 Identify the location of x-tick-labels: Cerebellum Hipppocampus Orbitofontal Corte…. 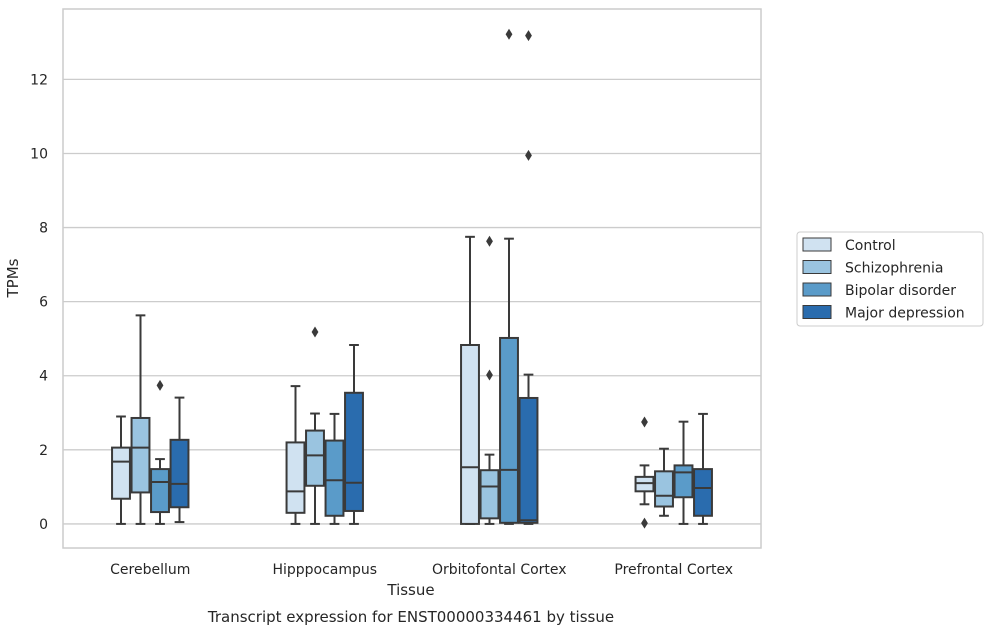
(421, 570).